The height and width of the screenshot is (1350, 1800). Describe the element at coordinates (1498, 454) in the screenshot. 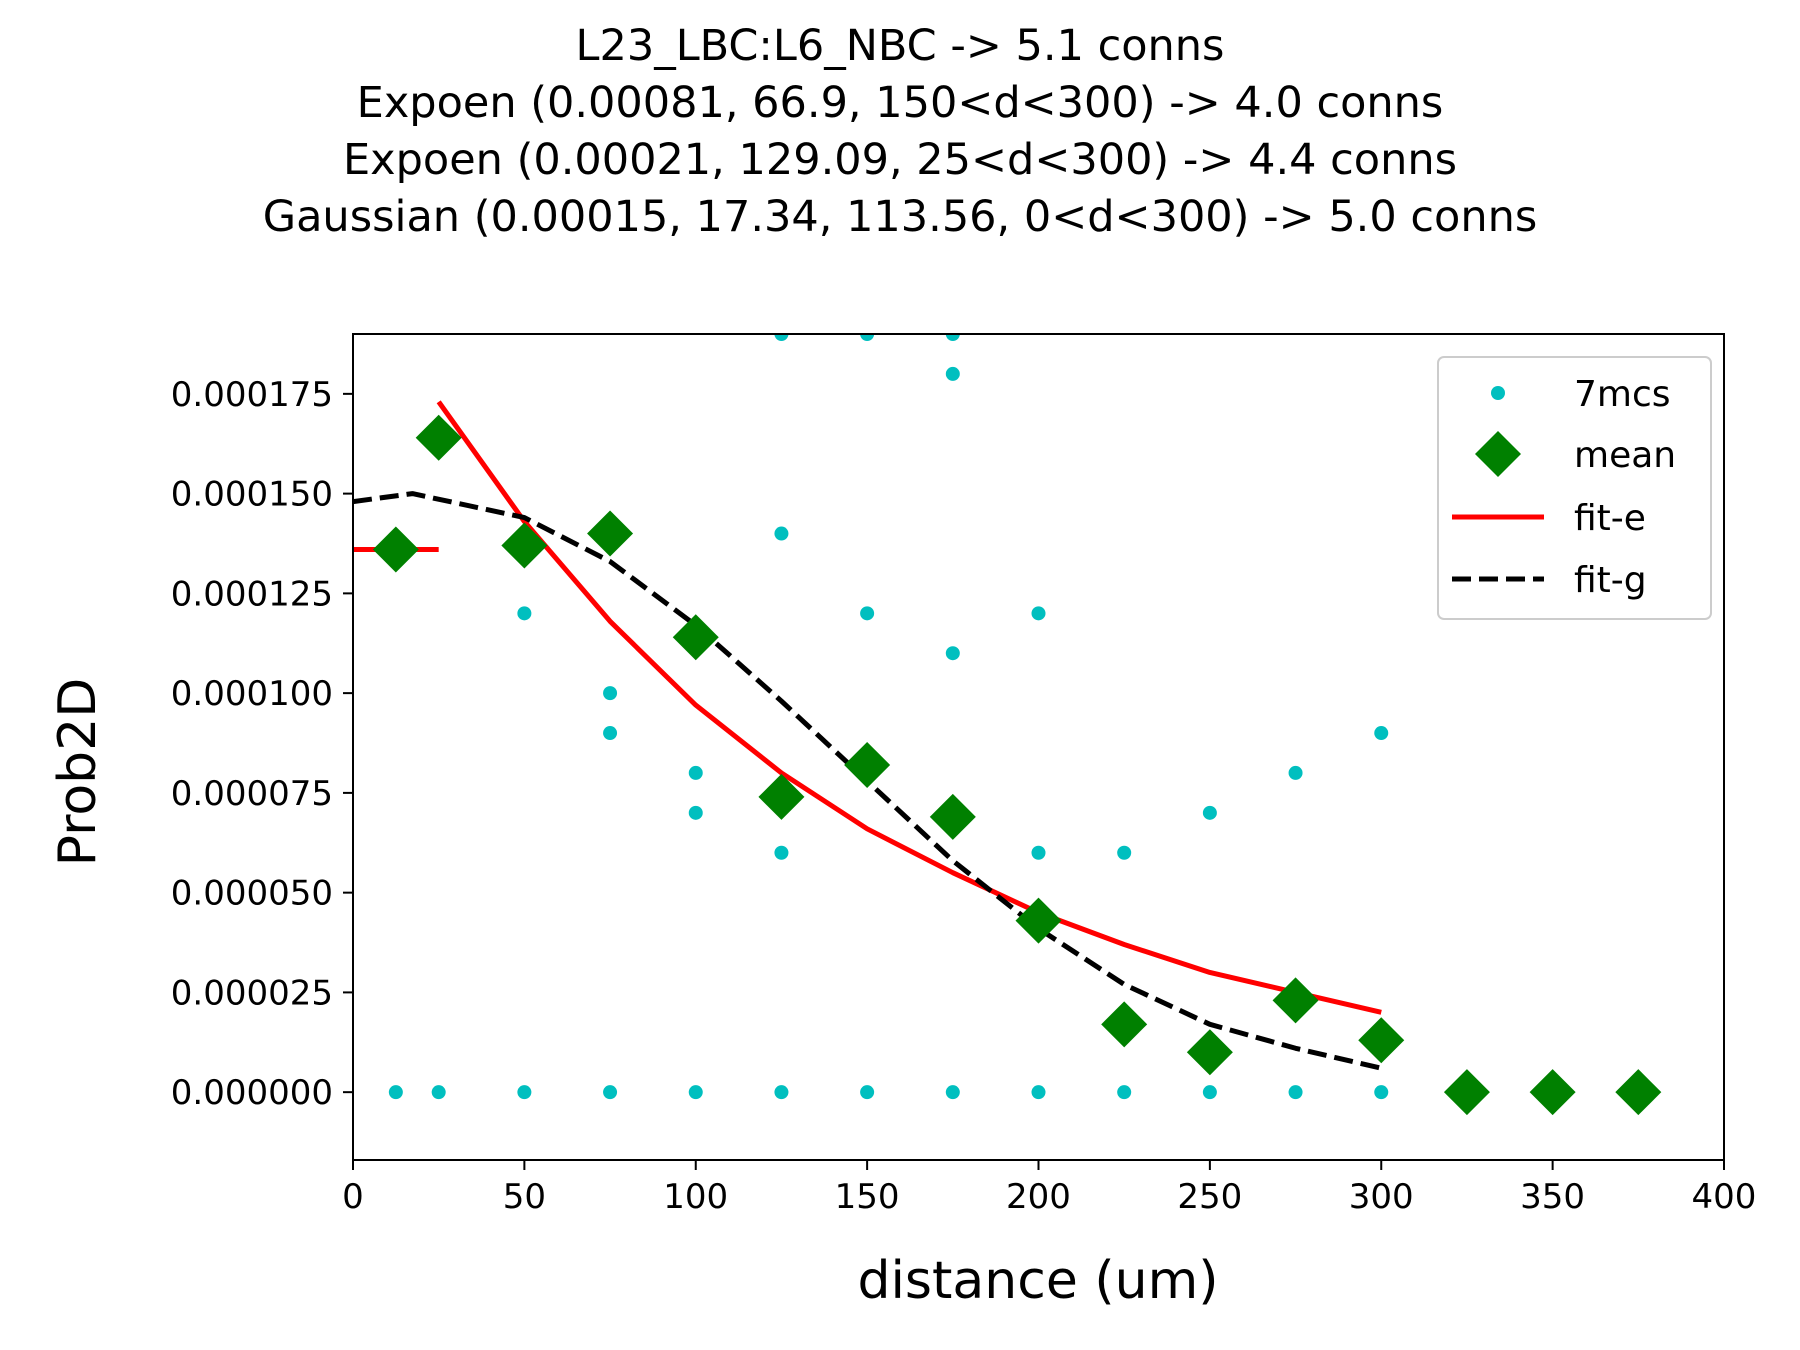

I see `legend-marker-mean` at that location.